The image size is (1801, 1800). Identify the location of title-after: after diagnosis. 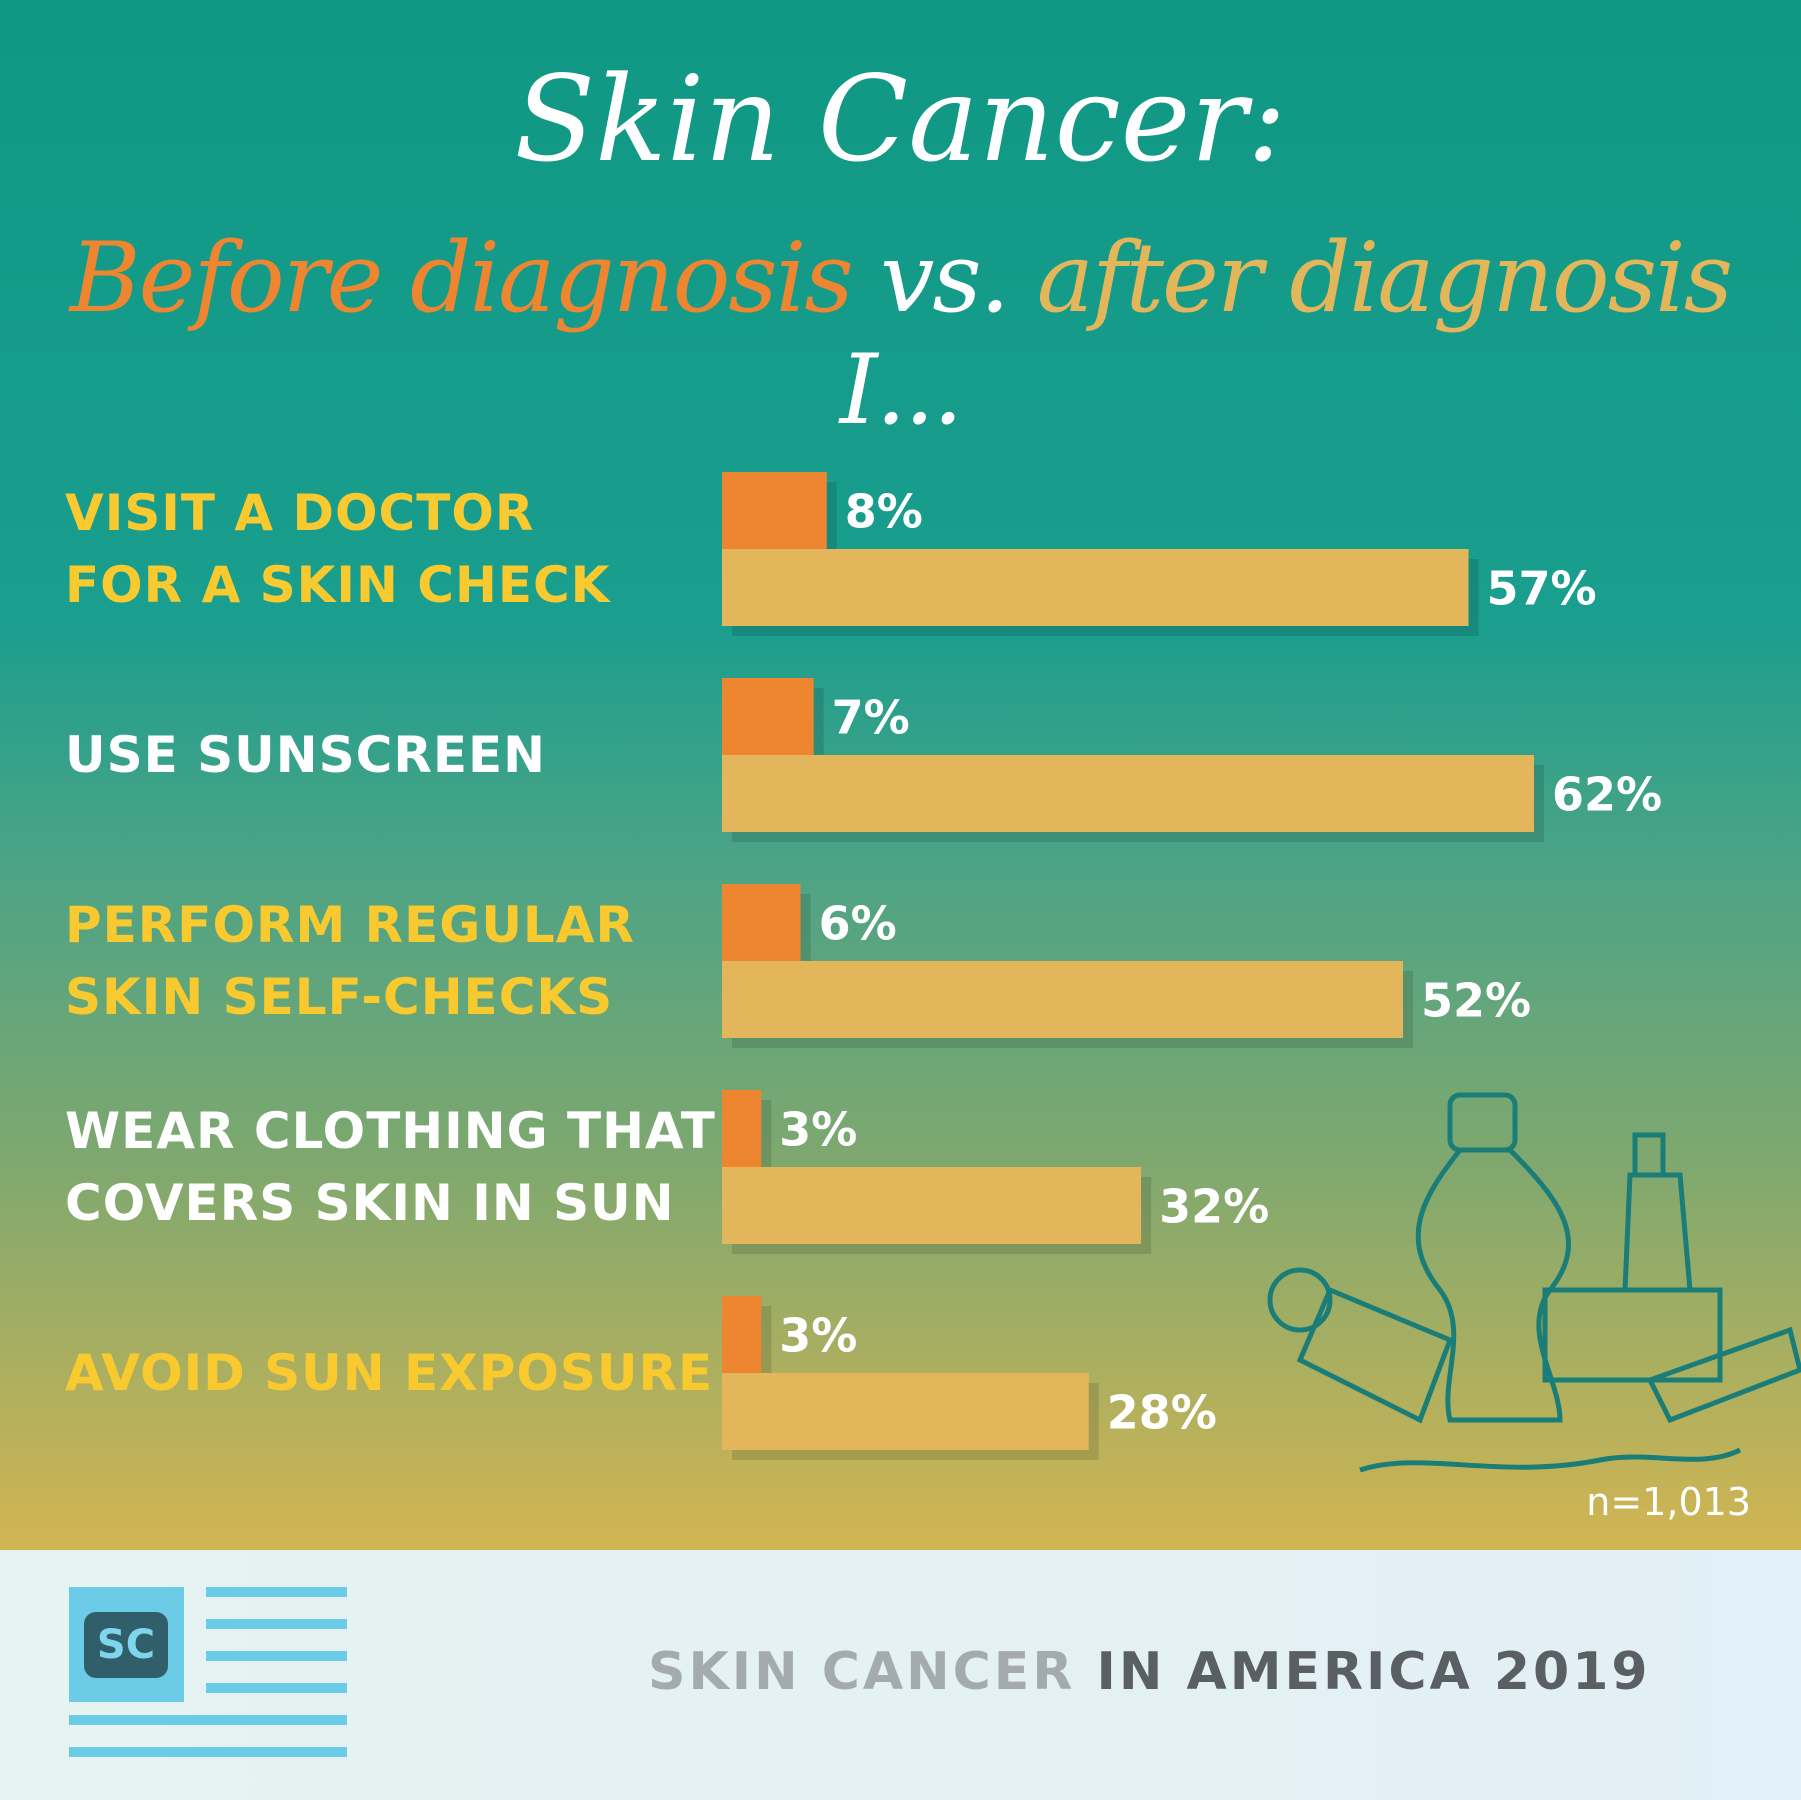
(1384, 278).